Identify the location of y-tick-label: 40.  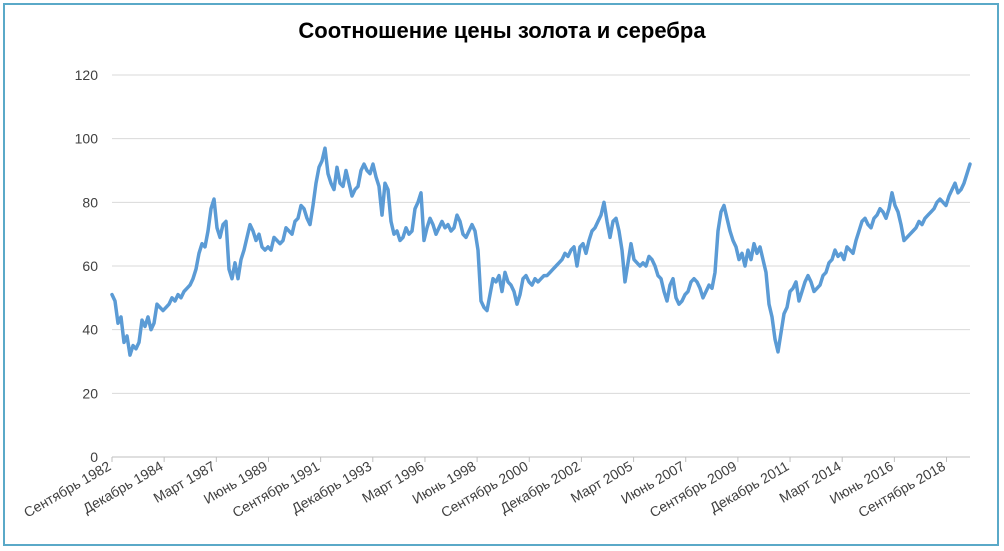
(90, 330).